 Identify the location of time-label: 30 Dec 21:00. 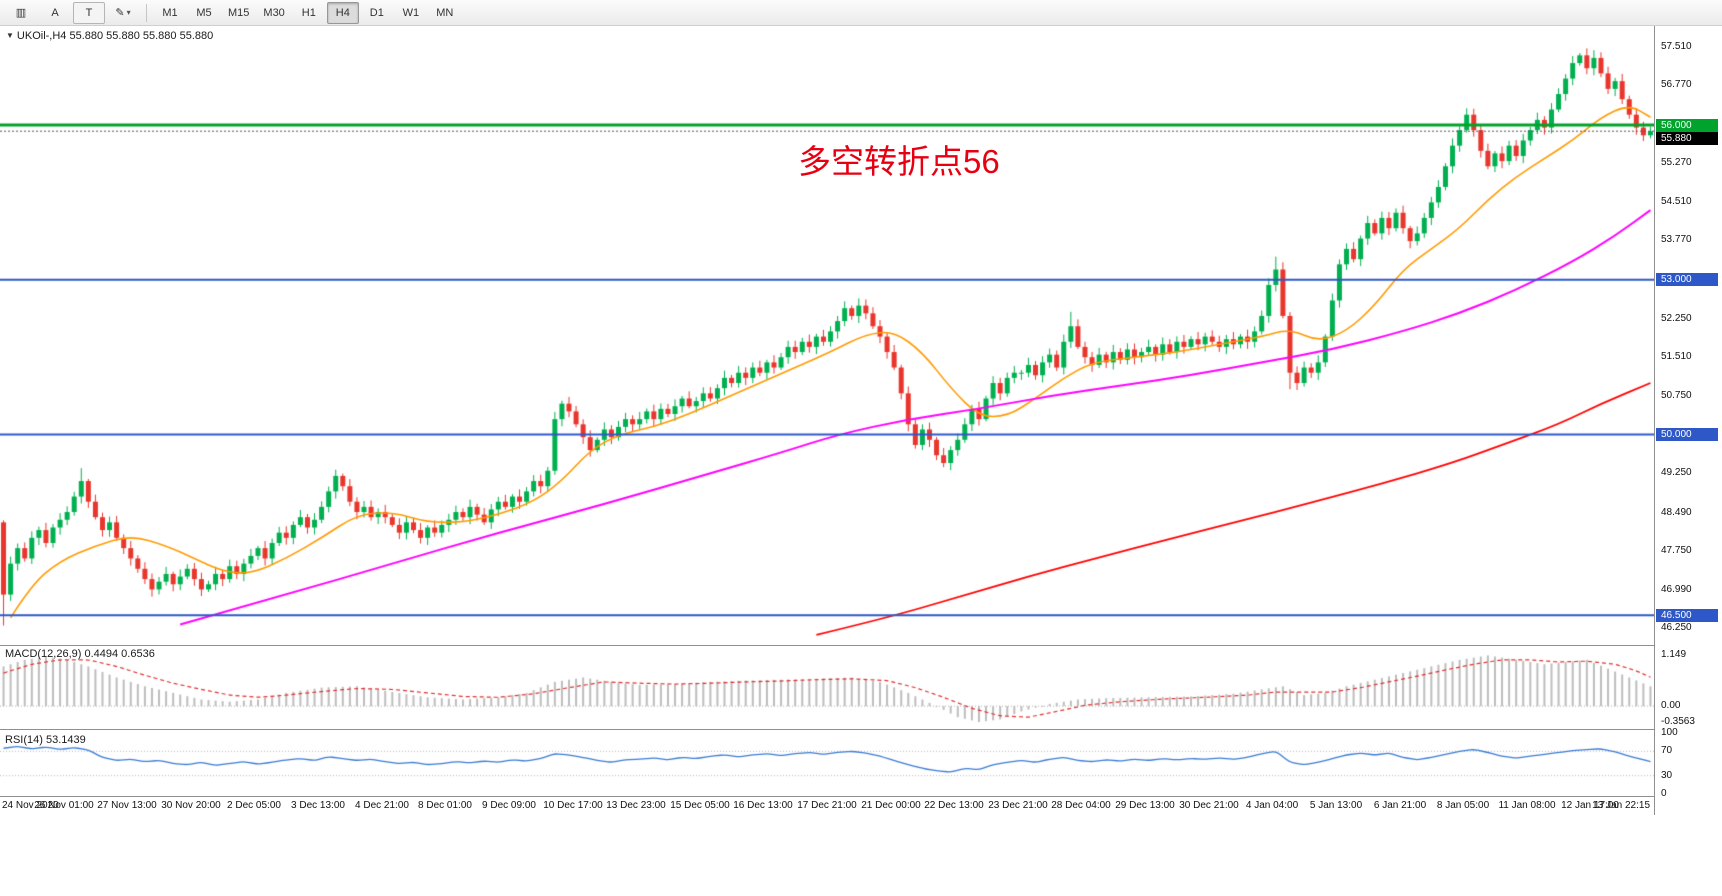
(1209, 805).